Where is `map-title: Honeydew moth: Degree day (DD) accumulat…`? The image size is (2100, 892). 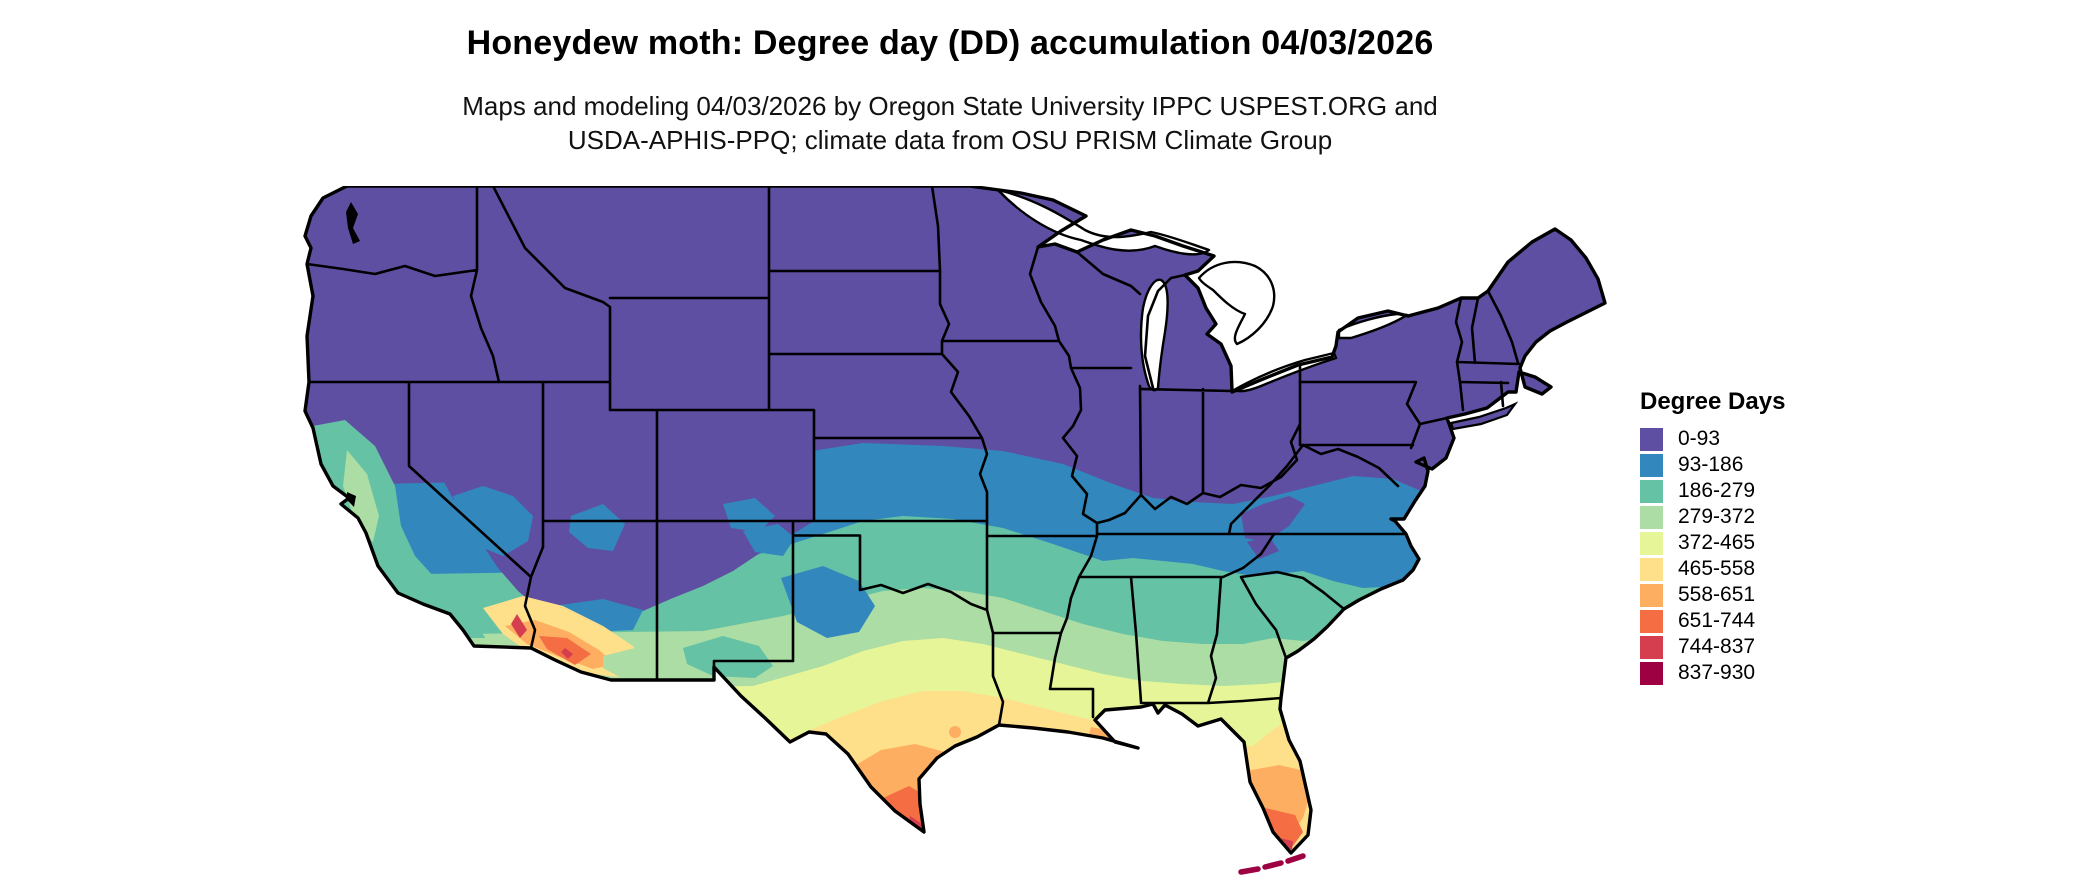
map-title: Honeydew moth: Degree day (DD) accumulat… is located at coordinates (950, 43).